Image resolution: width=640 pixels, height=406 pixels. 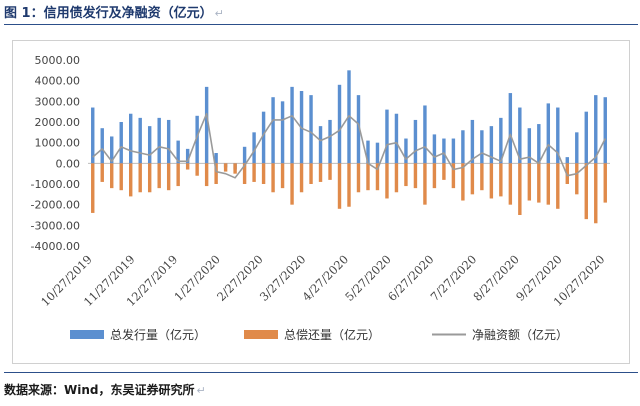 What do you see at coordinates (55, 205) in the screenshot?
I see `y-tick-label: -2000.00` at bounding box center [55, 205].